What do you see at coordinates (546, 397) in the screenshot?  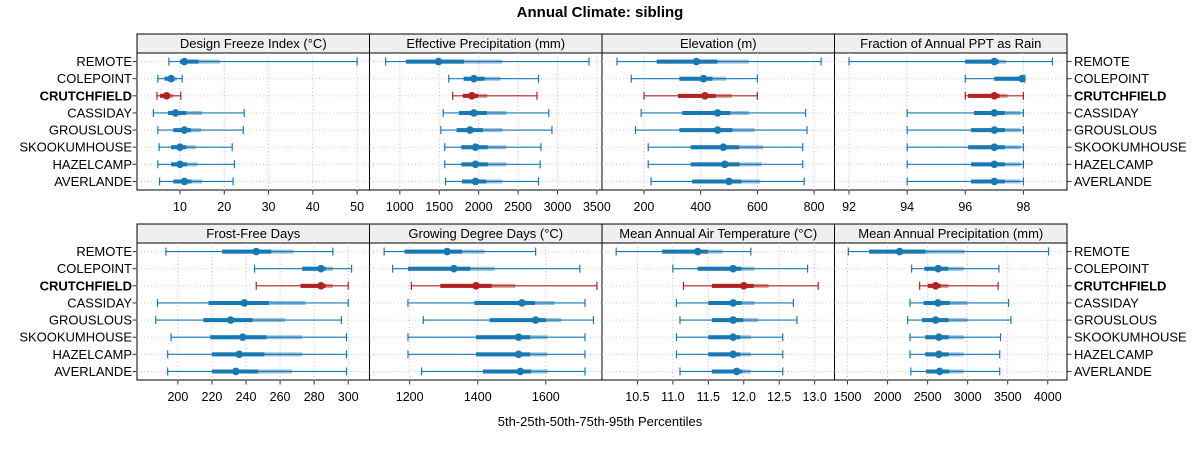 I see `axis-tick-label: 1600` at bounding box center [546, 397].